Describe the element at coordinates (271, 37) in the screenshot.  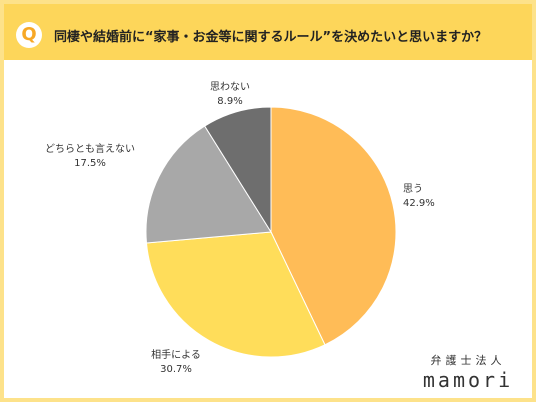
I see `question-text: 同棲や結婚前に“家事・お金等に関するルール”を決めたいと思いますか？` at that location.